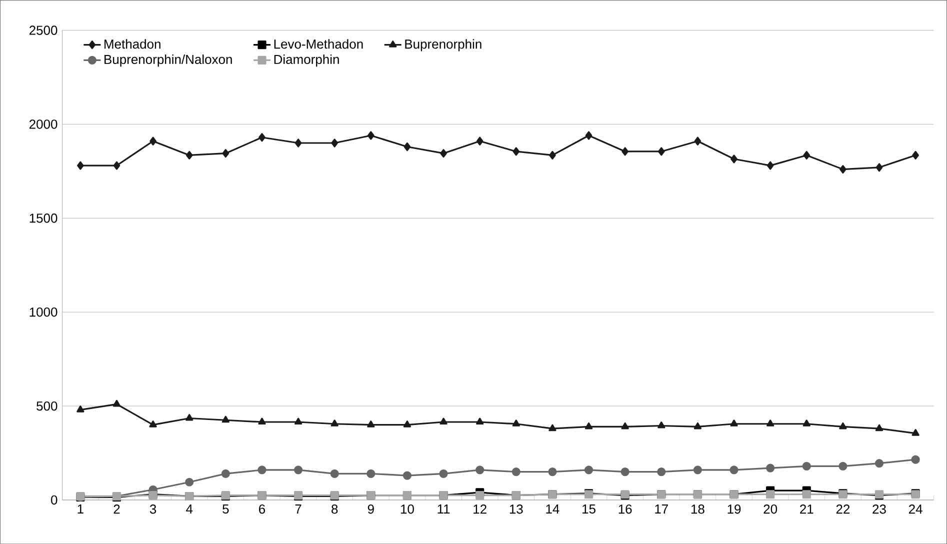 Image resolution: width=947 pixels, height=544 pixels. Describe the element at coordinates (407, 509) in the screenshot. I see `x-tick-label: 10` at that location.